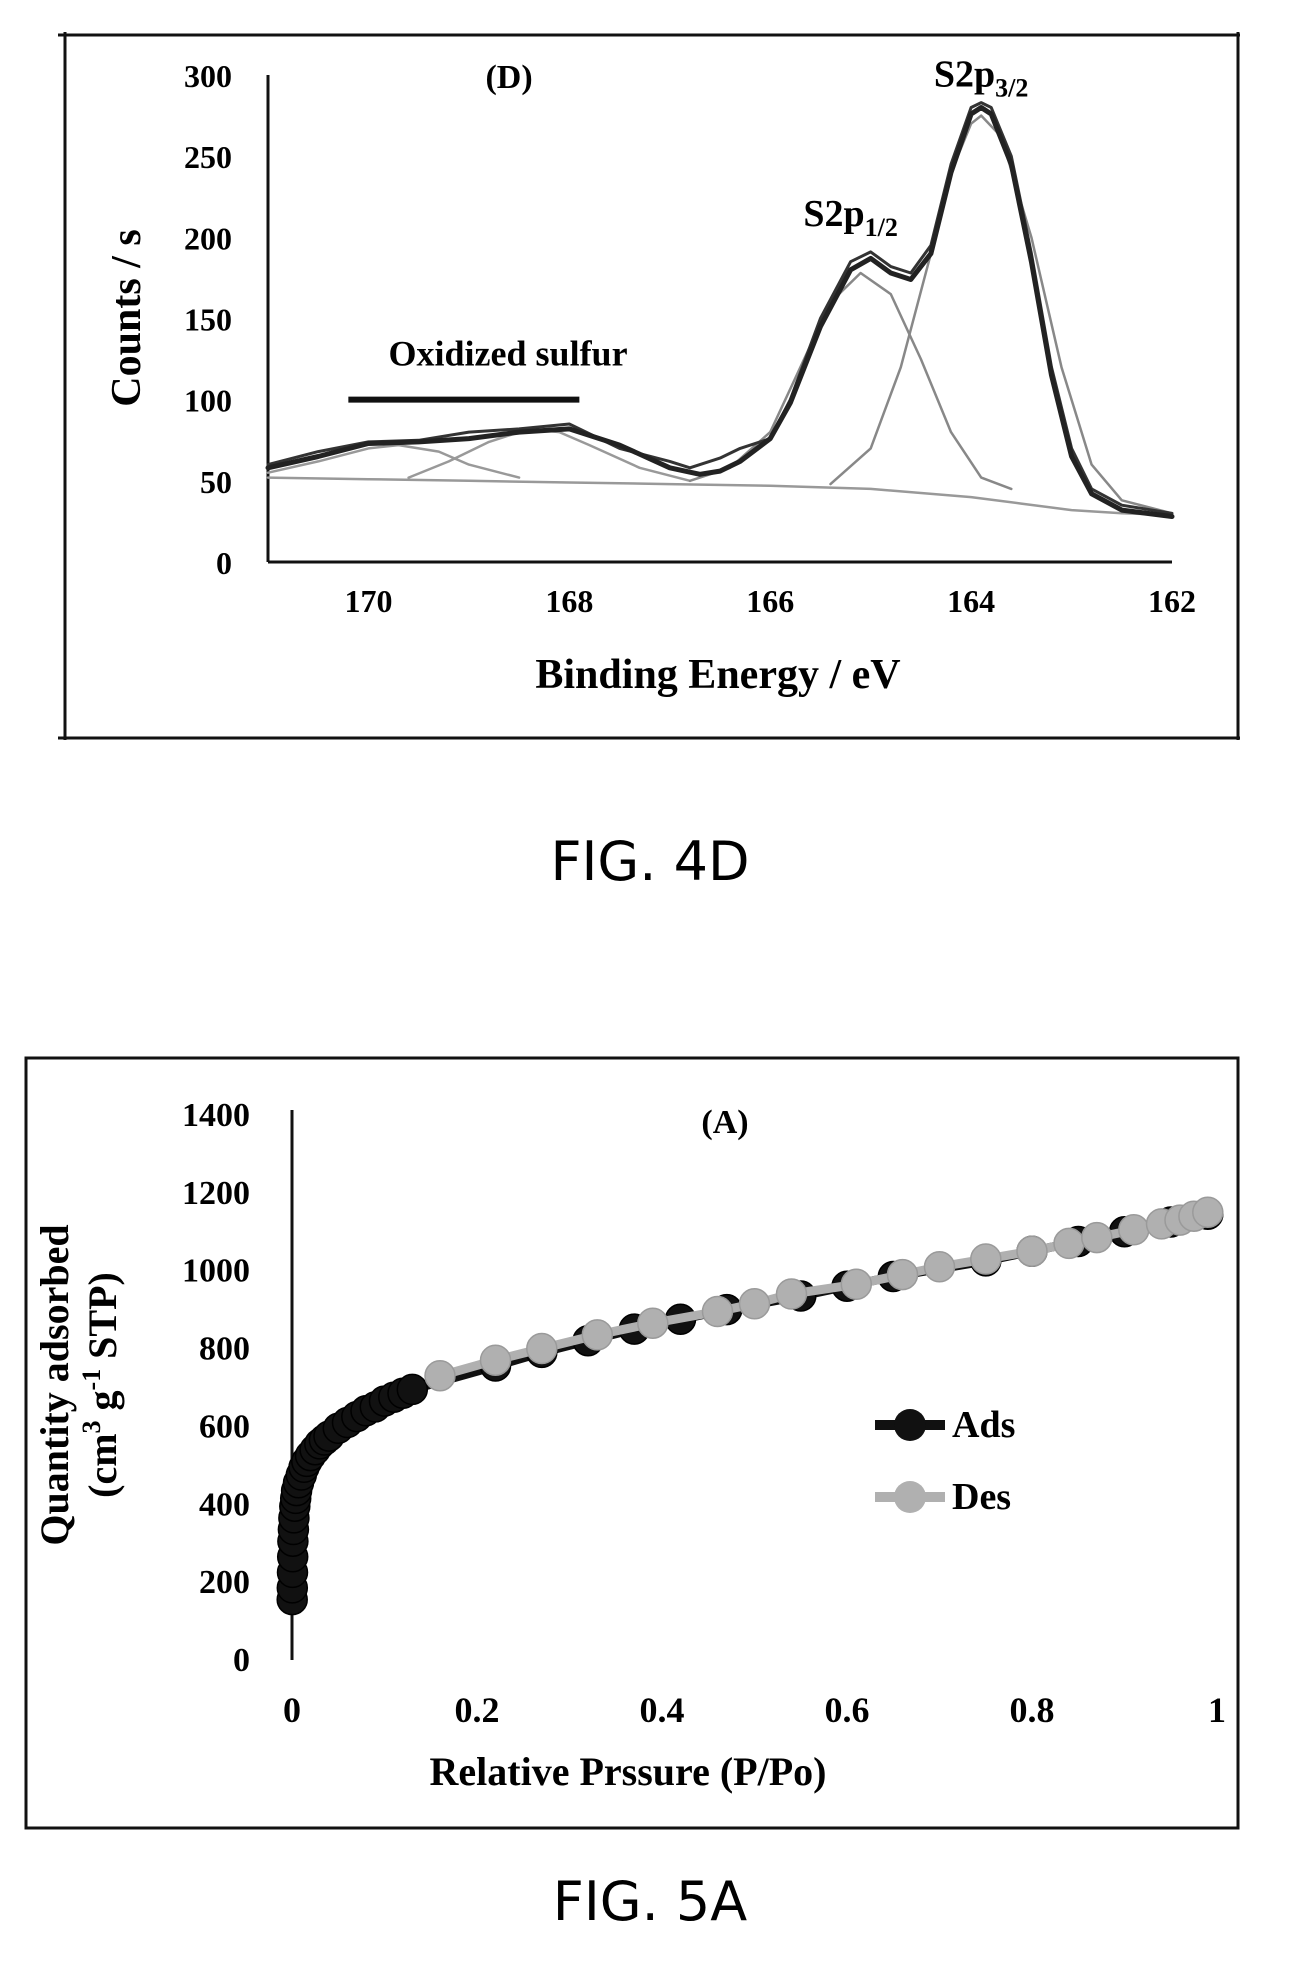 This screenshot has height=1964, width=1300. I want to click on x-tick-labels: 170 168 166 164 162, so click(770, 601).